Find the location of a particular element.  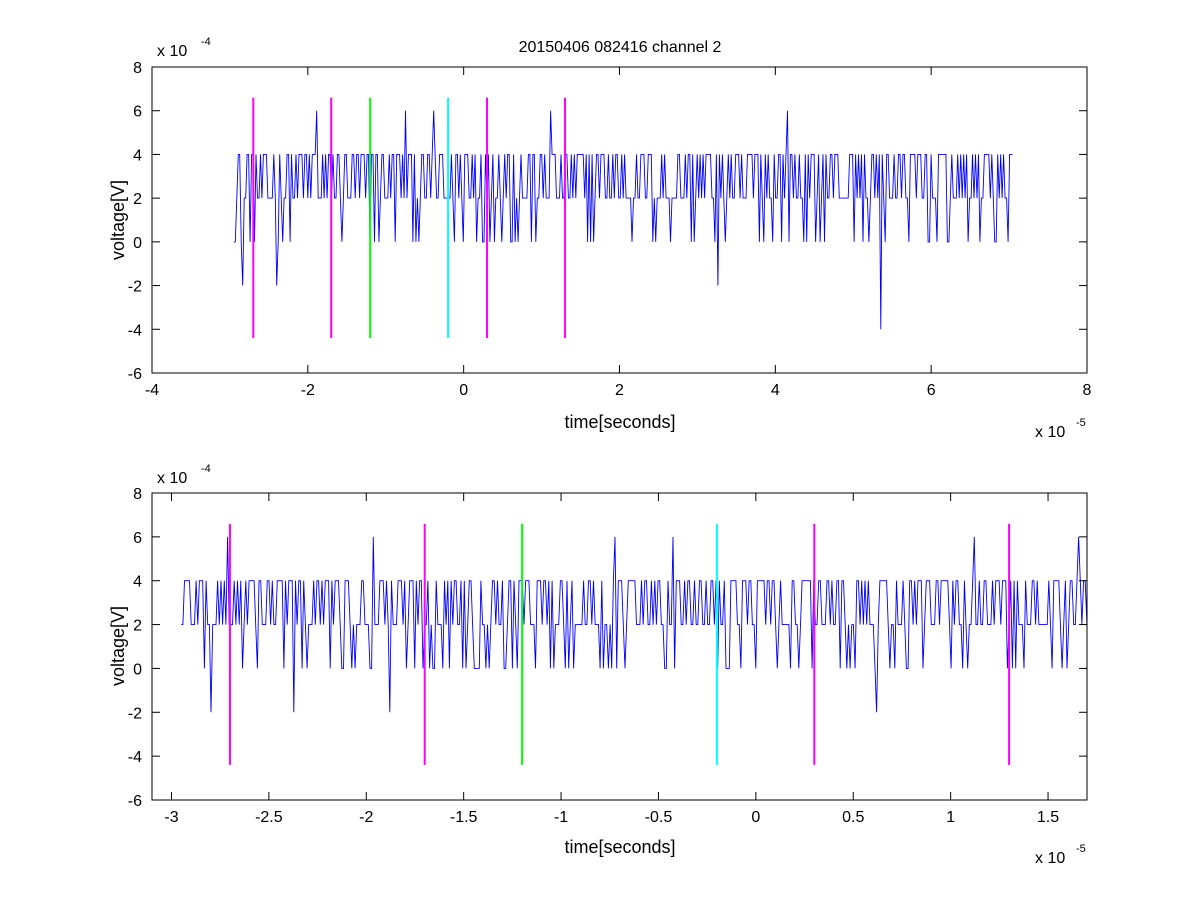

x-tick-label: -2.5 is located at coordinates (269, 817).